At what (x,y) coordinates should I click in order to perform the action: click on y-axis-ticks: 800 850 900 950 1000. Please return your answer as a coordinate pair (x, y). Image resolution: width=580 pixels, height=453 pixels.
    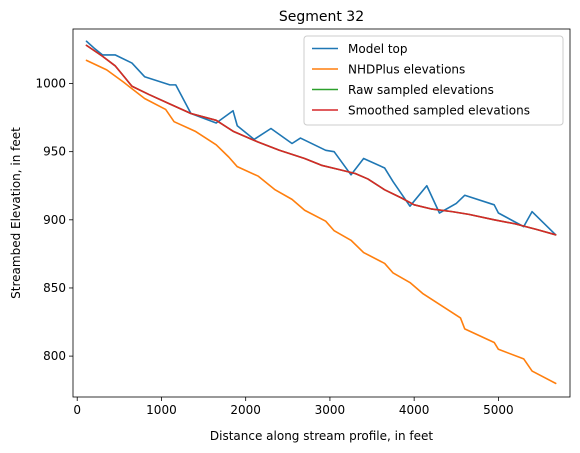
    Looking at the image, I should click on (54, 220).